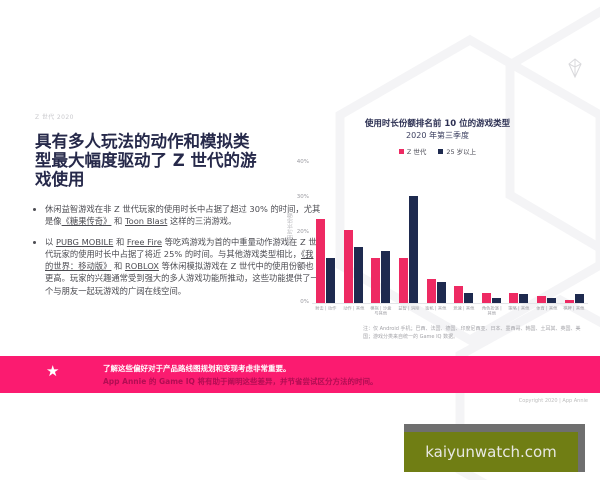 The height and width of the screenshot is (480, 600). What do you see at coordinates (491, 311) in the screenshot?
I see `x-axis-label: 角色扮演 | 其他` at bounding box center [491, 311].